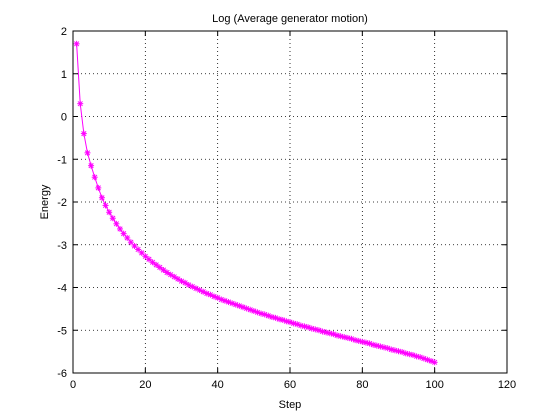 Image resolution: width=560 pixels, height=420 pixels. What do you see at coordinates (290, 19) in the screenshot?
I see `chart-title: Log (Average generator motion)` at bounding box center [290, 19].